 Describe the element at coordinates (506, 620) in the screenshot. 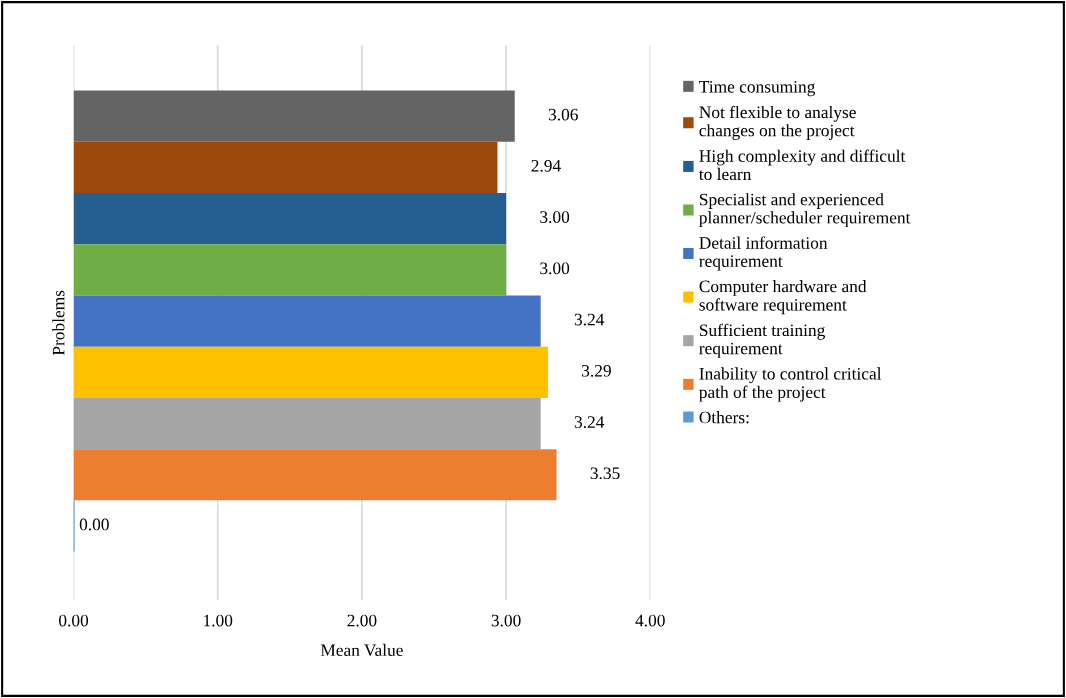

I see `x-tick-label: 3.00` at that location.